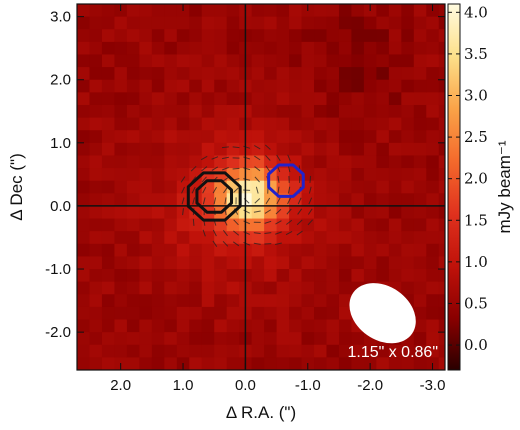 The width and height of the screenshot is (520, 430). I want to click on x-tick-label: 2.0, so click(120, 385).